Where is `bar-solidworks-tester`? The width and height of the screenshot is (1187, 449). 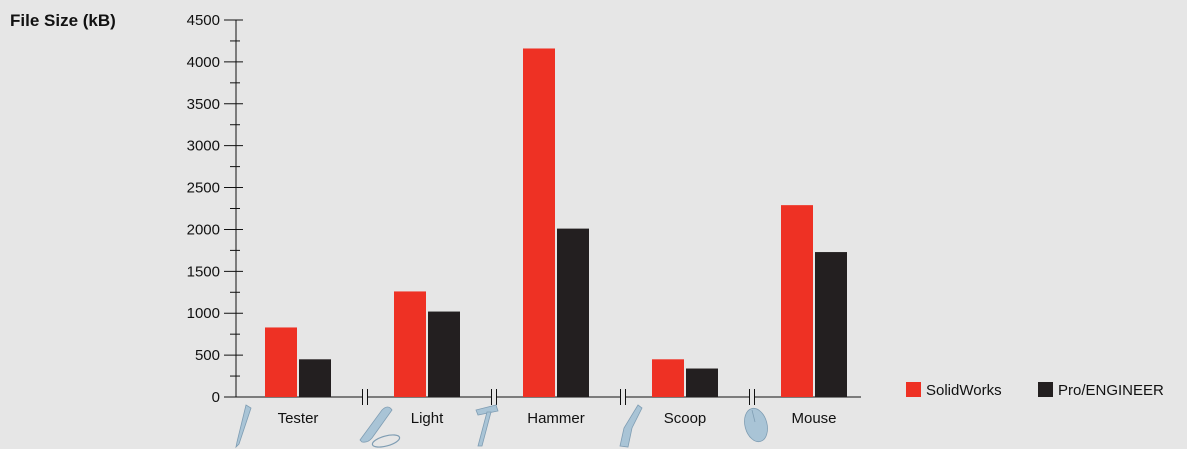
bar-solidworks-tester is located at coordinates (281, 362).